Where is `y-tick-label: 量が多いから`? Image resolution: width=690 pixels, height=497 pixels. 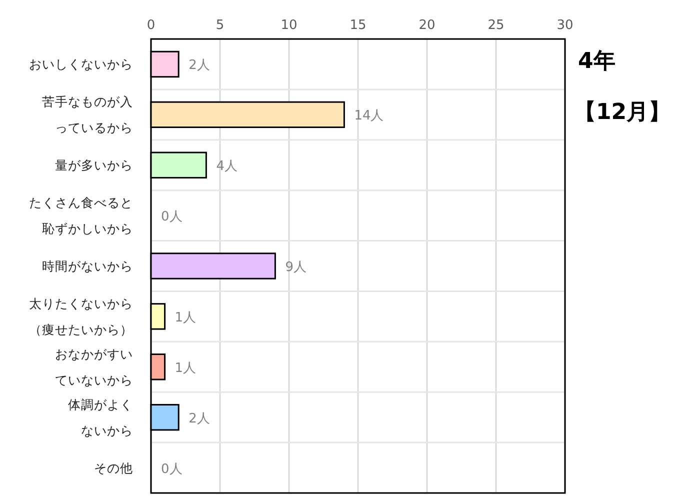
y-tick-label: 量が多いから is located at coordinates (94, 165).